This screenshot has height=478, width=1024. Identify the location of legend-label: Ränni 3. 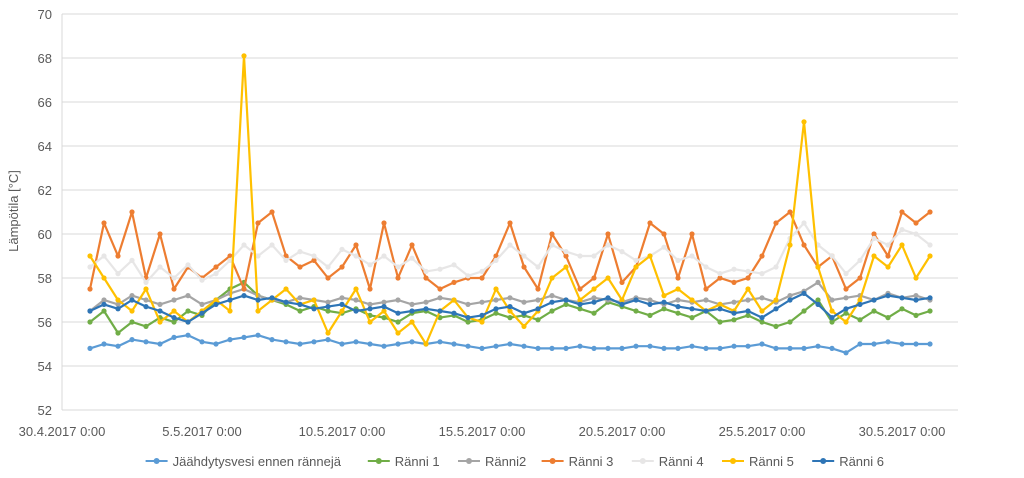
(591, 461).